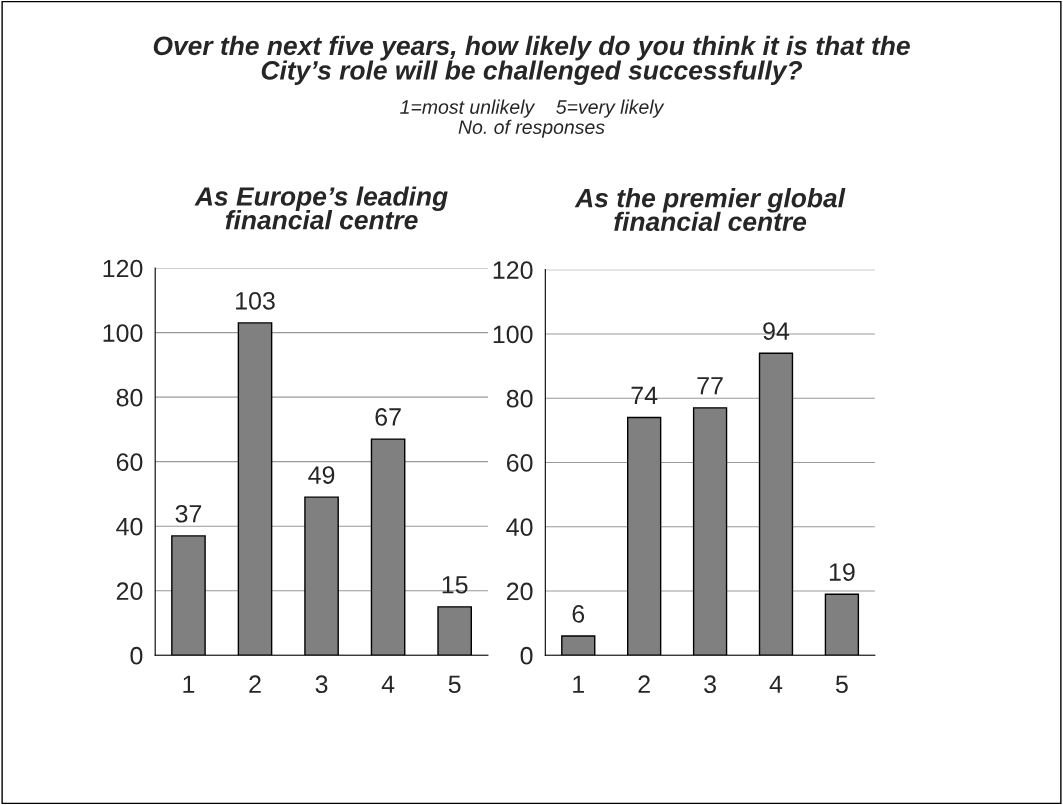 This screenshot has height=805, width=1063. What do you see at coordinates (531, 60) in the screenshot?
I see `text: Over the next five years, how likely do you think it is that the City’s role will be challenged successfully?` at bounding box center [531, 60].